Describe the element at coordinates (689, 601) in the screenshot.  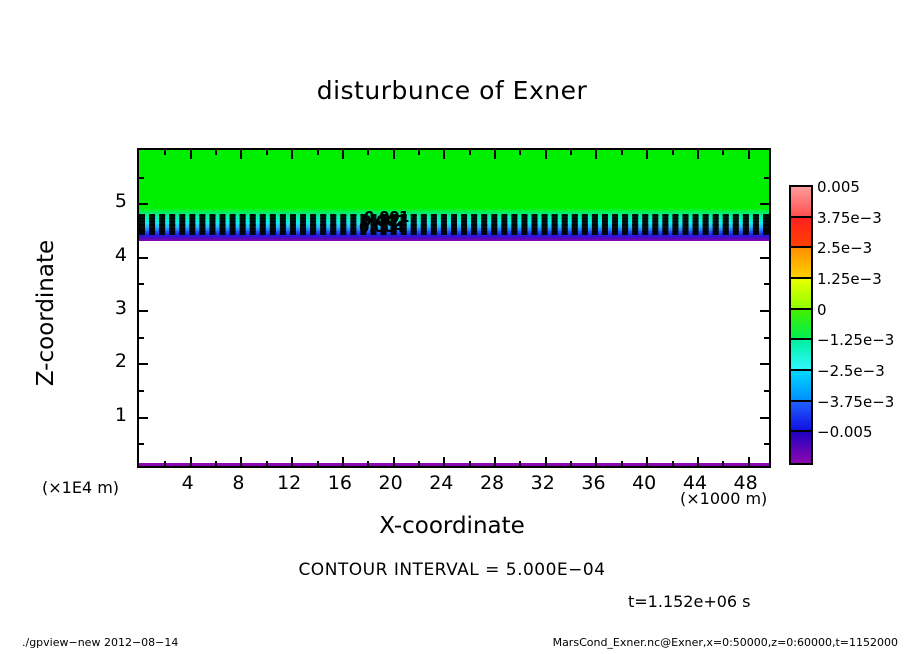
I see `time-annotation: t=1.152e+06 s` at that location.